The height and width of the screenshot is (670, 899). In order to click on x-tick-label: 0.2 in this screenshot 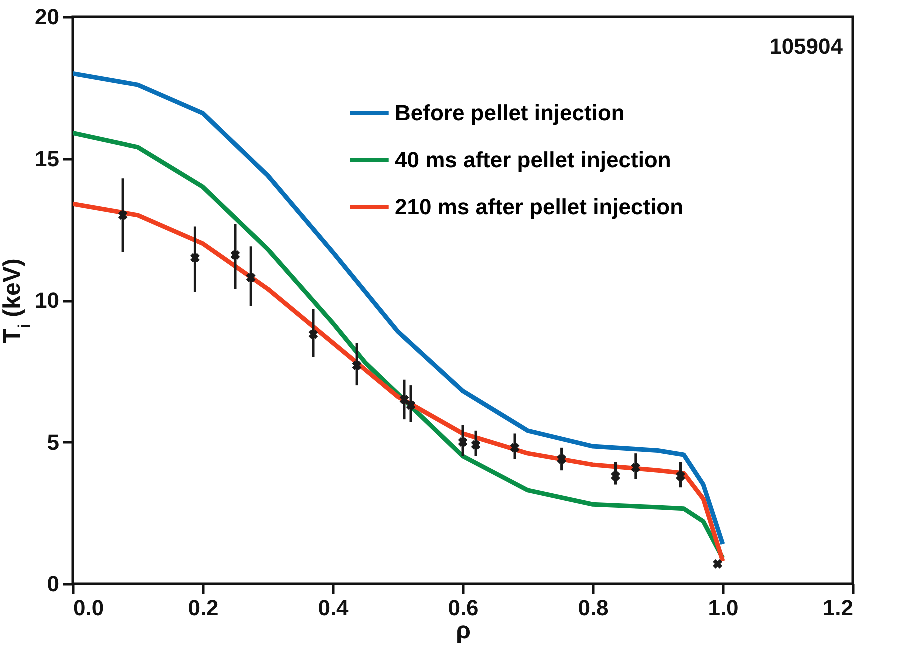, I will do `click(203, 608)`.